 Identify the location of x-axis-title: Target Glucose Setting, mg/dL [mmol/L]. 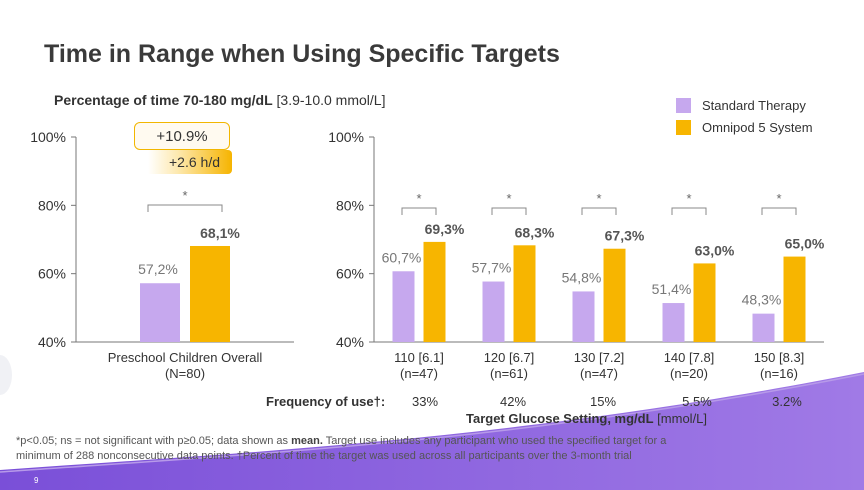
(586, 418).